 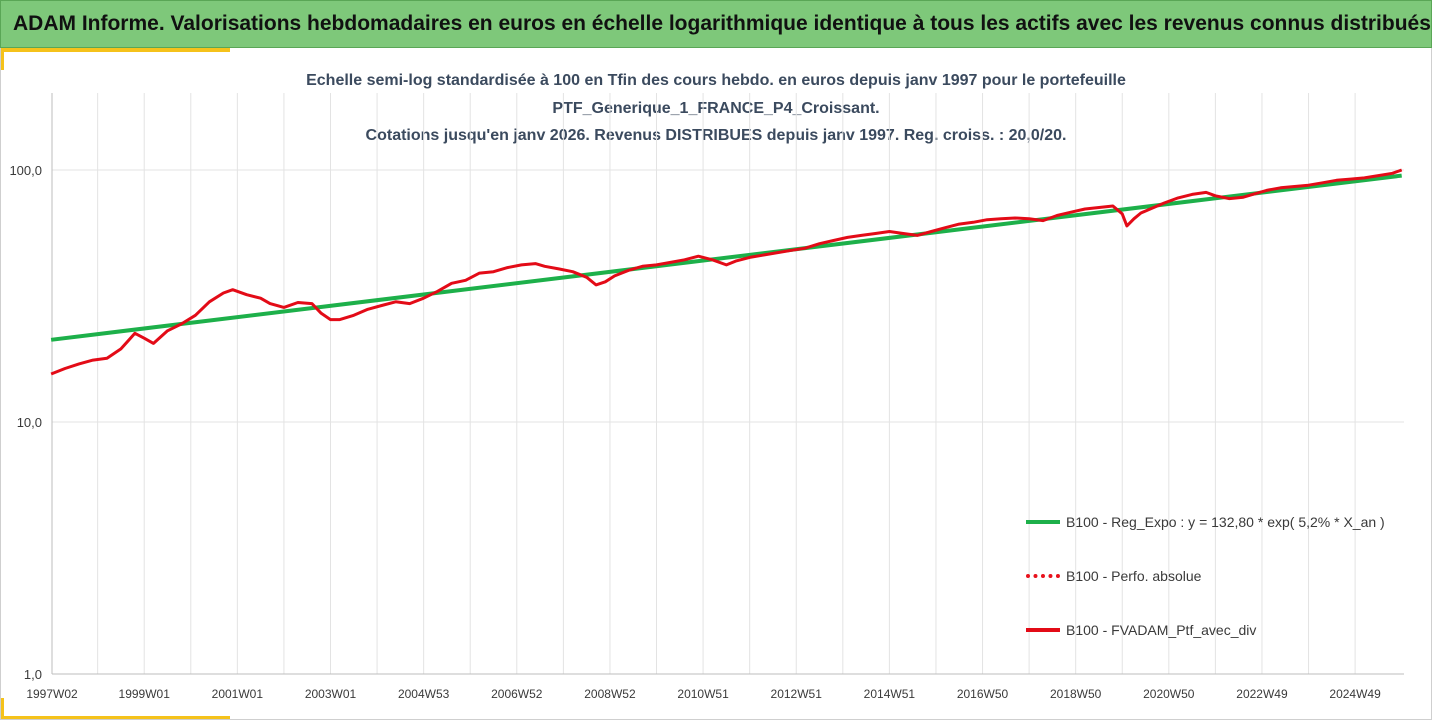 What do you see at coordinates (29, 422) in the screenshot?
I see `y-tick-label: 10,0` at bounding box center [29, 422].